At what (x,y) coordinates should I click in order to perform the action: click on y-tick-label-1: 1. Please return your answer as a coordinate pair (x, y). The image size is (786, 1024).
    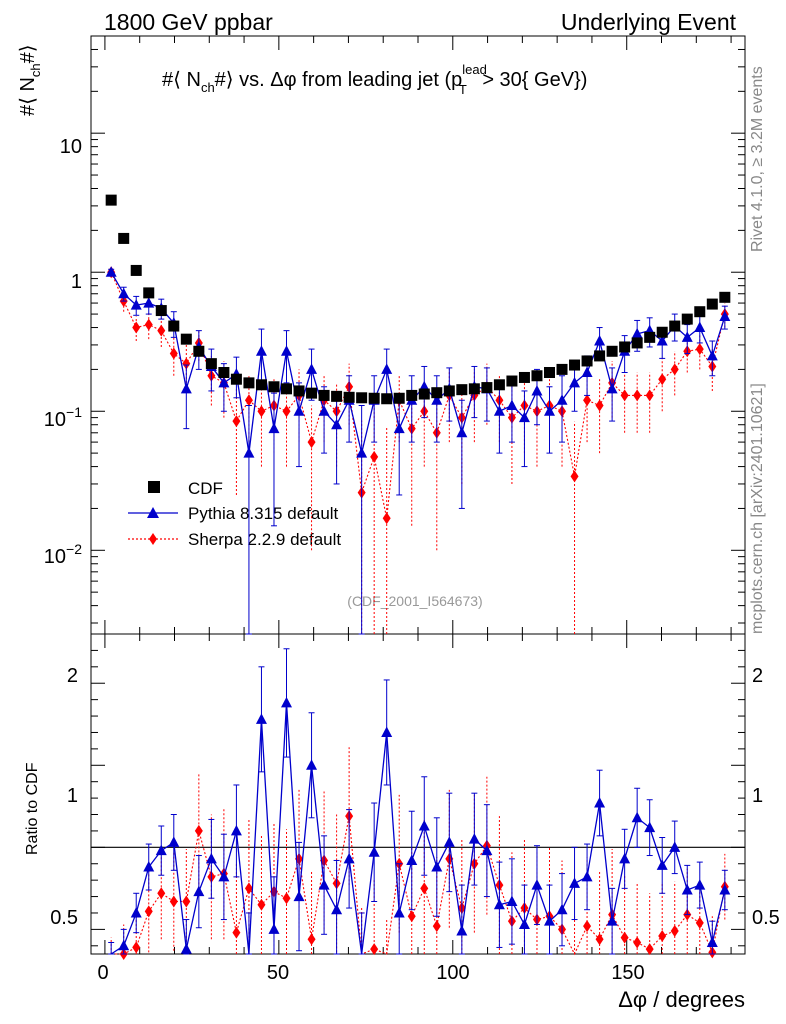
    Looking at the image, I should click on (76, 282).